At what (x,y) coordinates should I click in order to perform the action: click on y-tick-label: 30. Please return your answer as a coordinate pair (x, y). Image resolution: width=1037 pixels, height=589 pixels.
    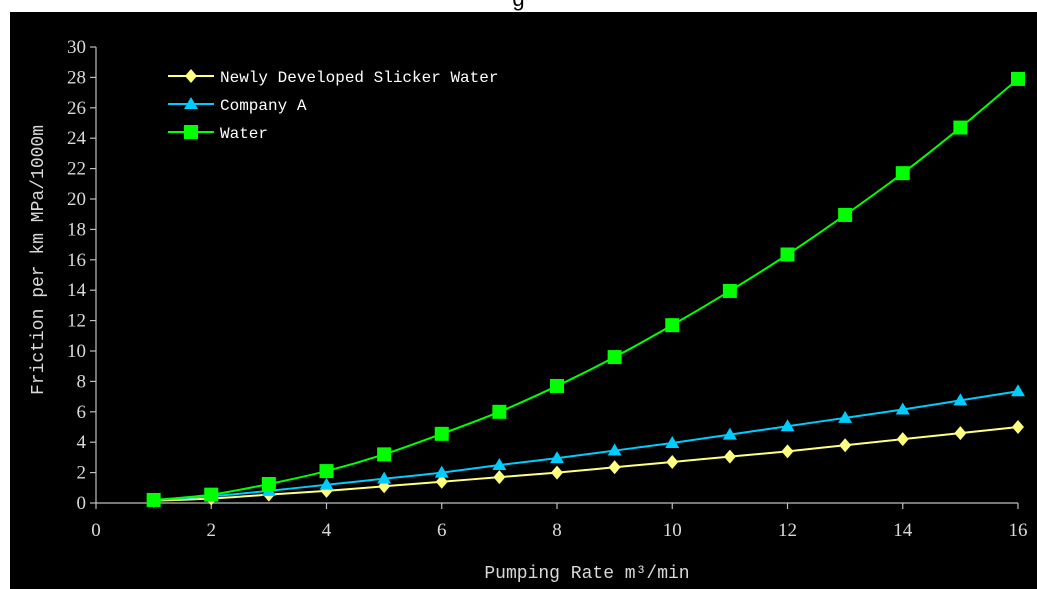
    Looking at the image, I should click on (76, 47).